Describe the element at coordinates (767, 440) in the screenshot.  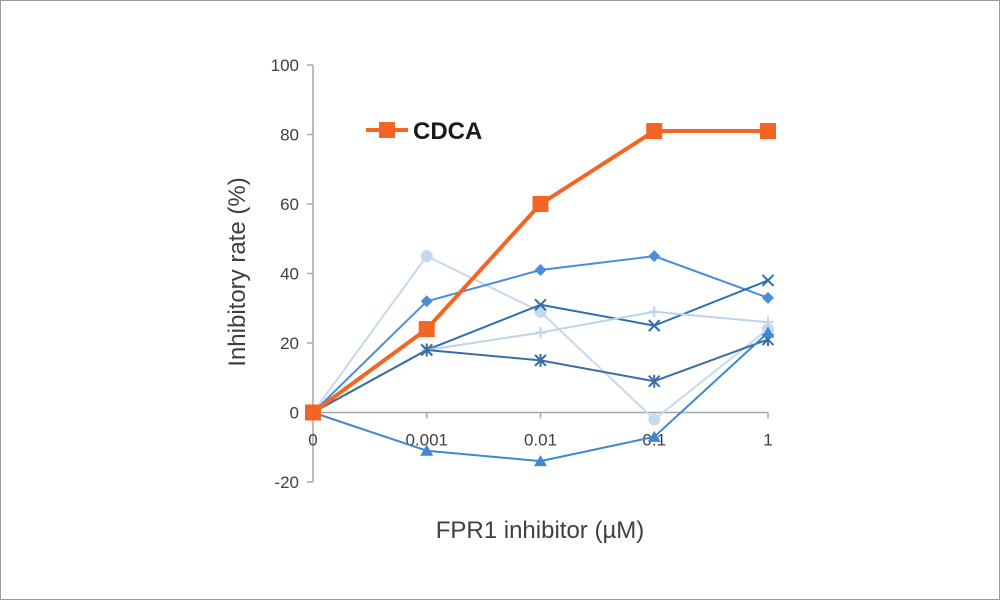
I see `x-tick-label: 1` at that location.